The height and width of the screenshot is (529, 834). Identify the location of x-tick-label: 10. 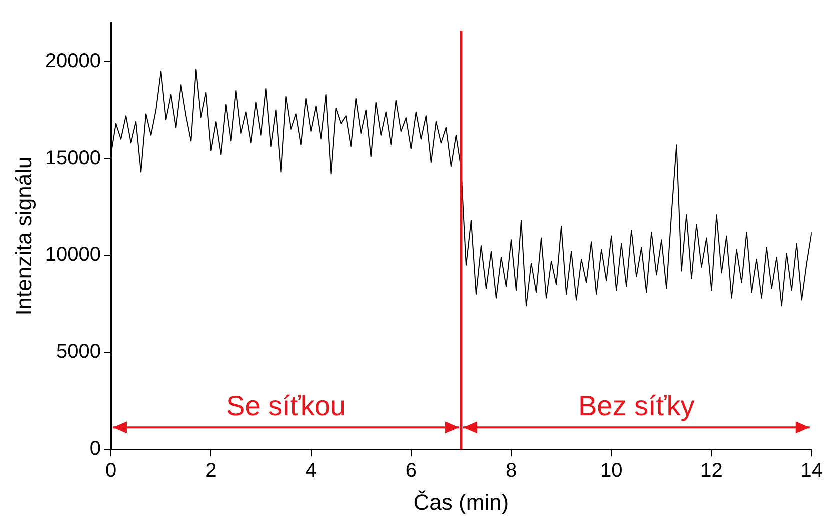
(611, 471).